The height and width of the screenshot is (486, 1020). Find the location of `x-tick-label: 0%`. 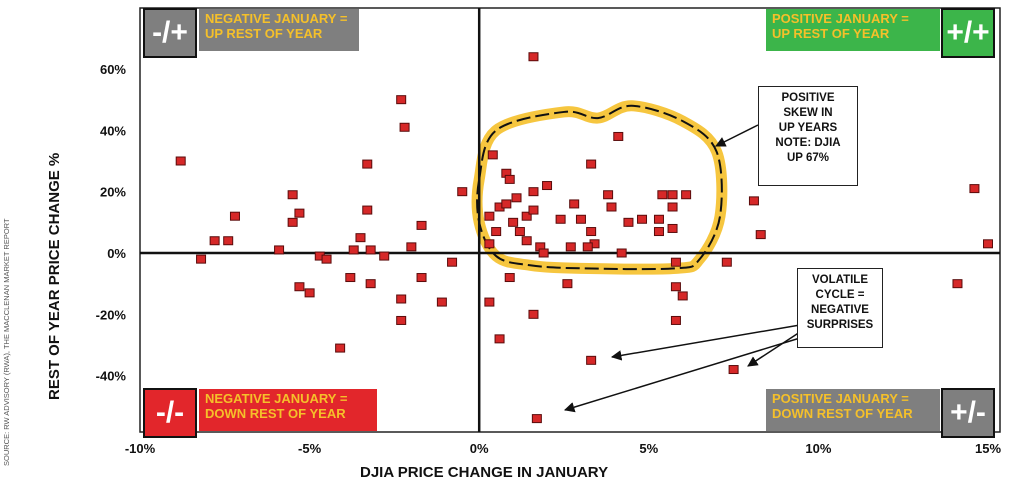

x-tick-label: 0% is located at coordinates (479, 448).